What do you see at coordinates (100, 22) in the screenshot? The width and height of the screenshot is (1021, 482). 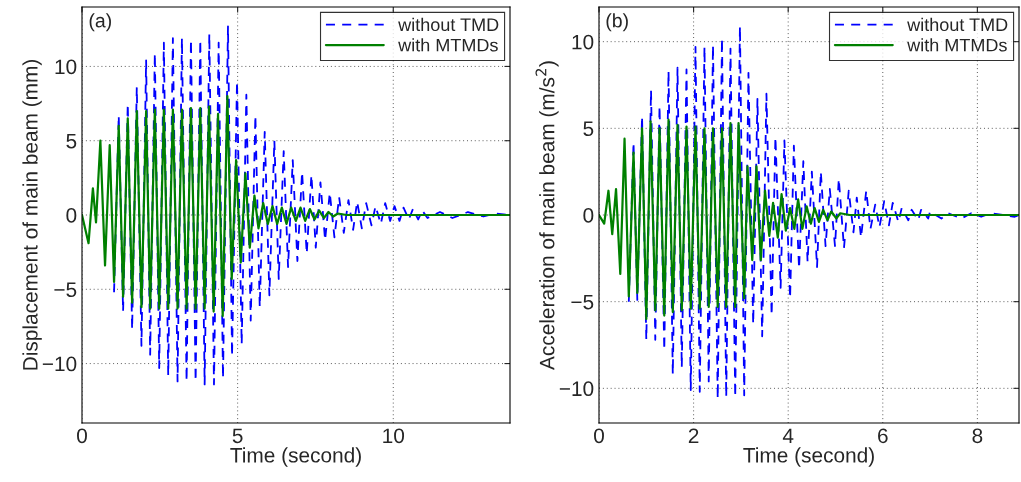 I see `annotation: (a)` at bounding box center [100, 22].